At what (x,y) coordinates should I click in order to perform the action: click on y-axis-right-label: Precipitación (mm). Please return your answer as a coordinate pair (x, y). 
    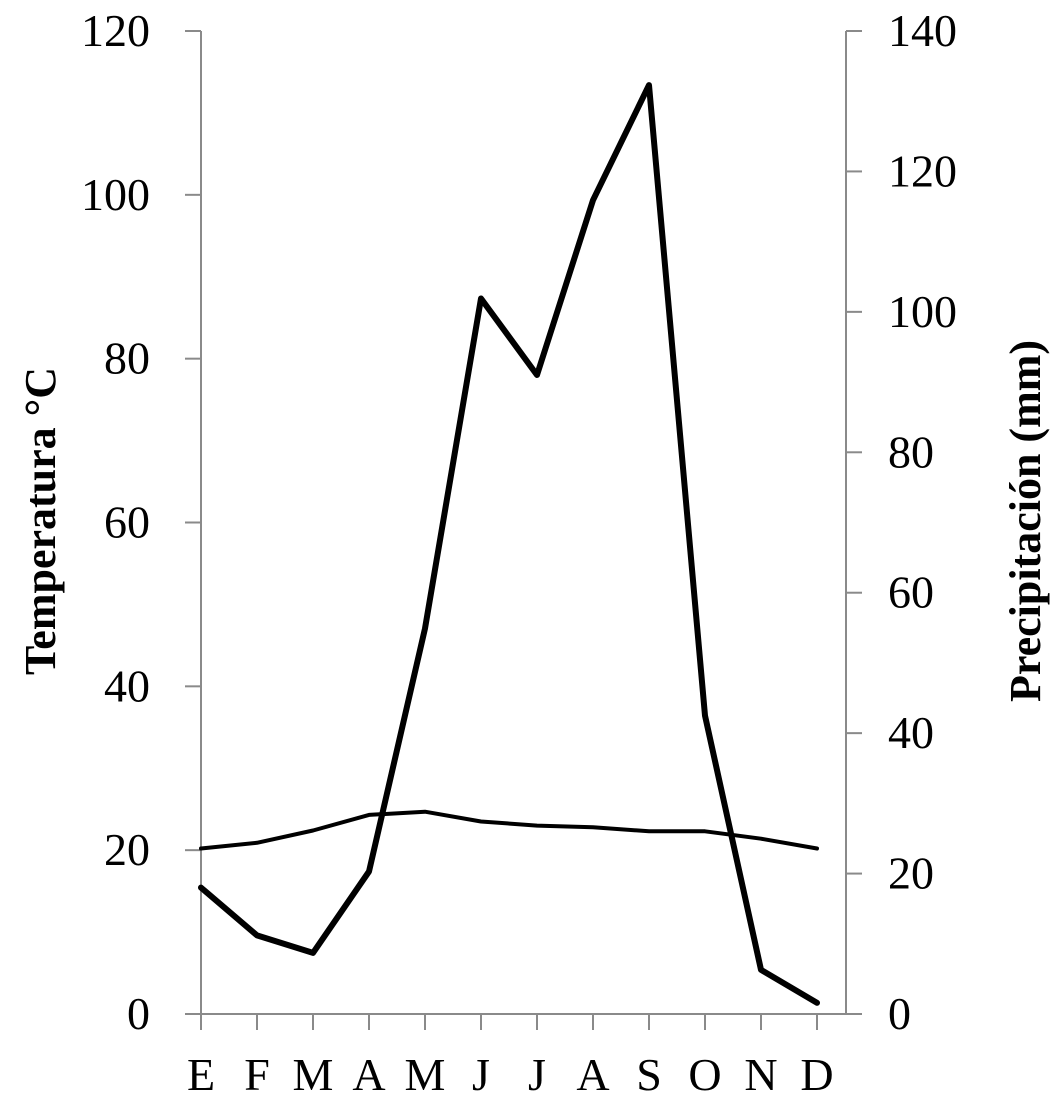
    Looking at the image, I should click on (1025, 521).